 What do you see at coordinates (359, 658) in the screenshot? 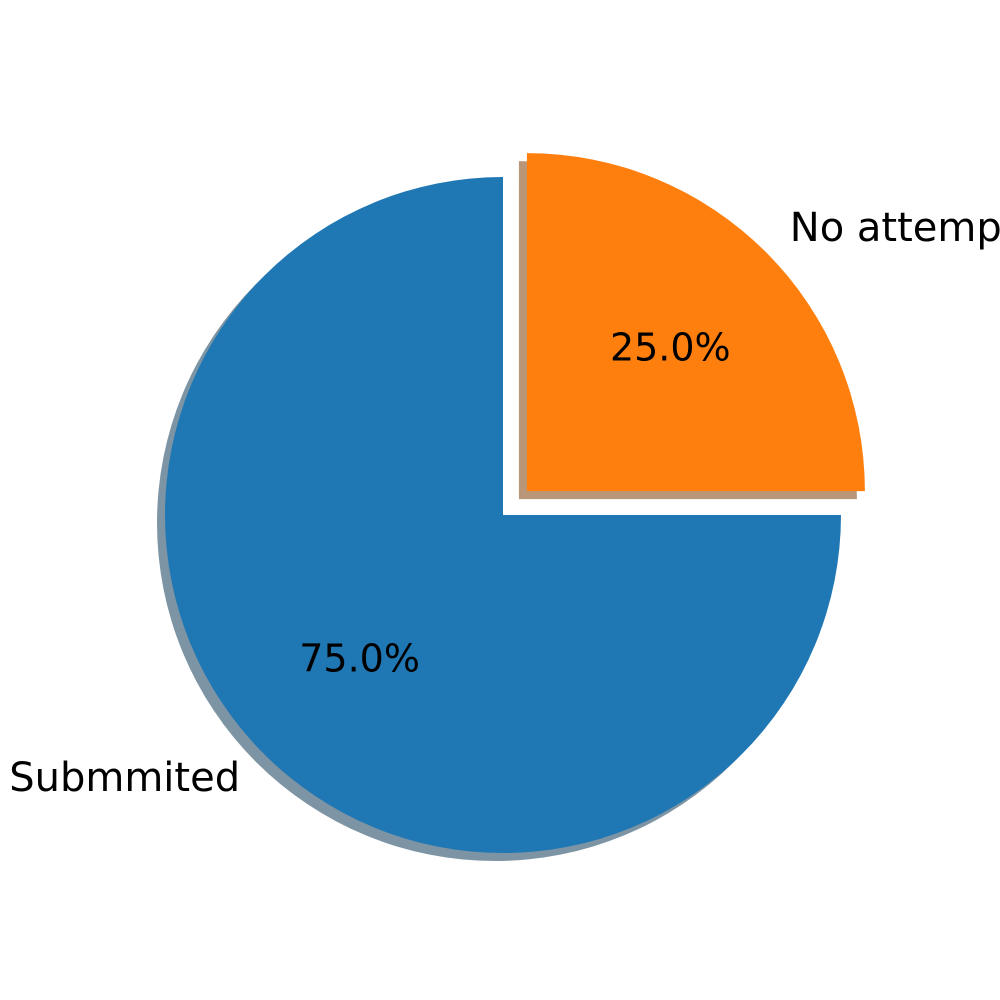
I see `percent-label-submmited: 75.0%` at bounding box center [359, 658].